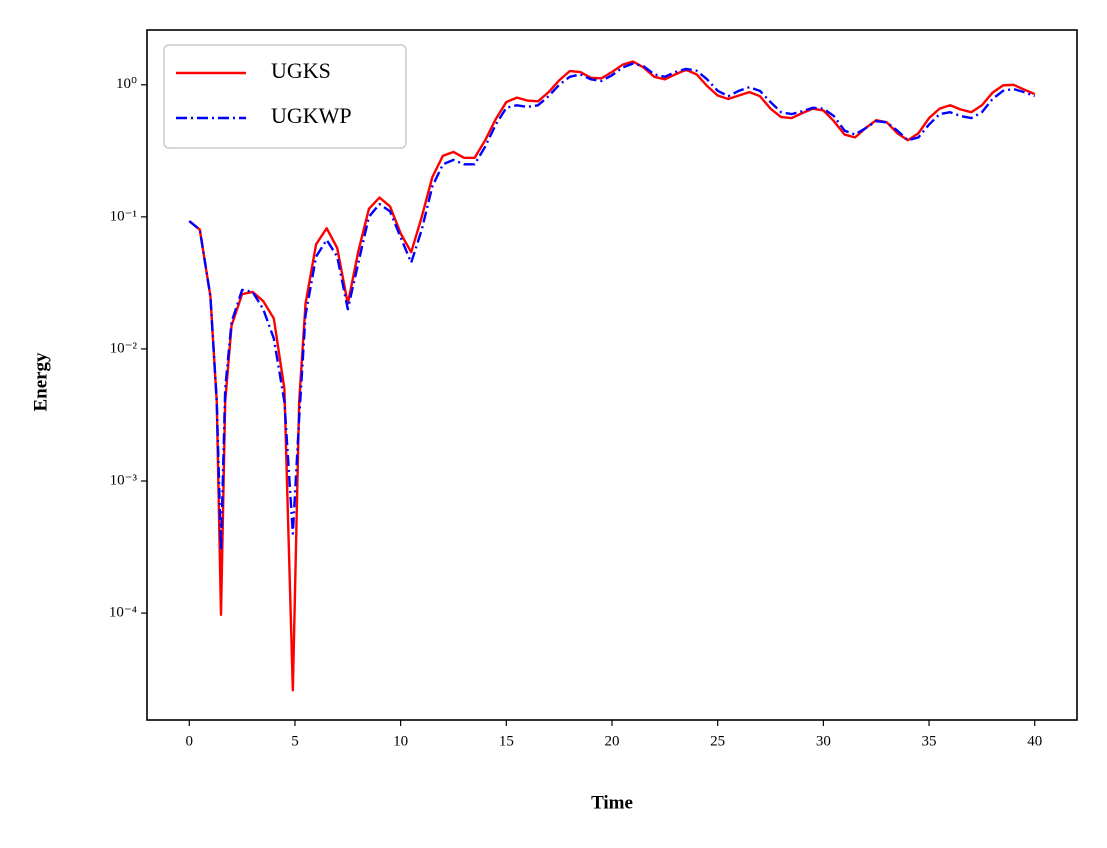 The height and width of the screenshot is (848, 1107). What do you see at coordinates (823, 741) in the screenshot?
I see `x-tick-label: 30` at bounding box center [823, 741].